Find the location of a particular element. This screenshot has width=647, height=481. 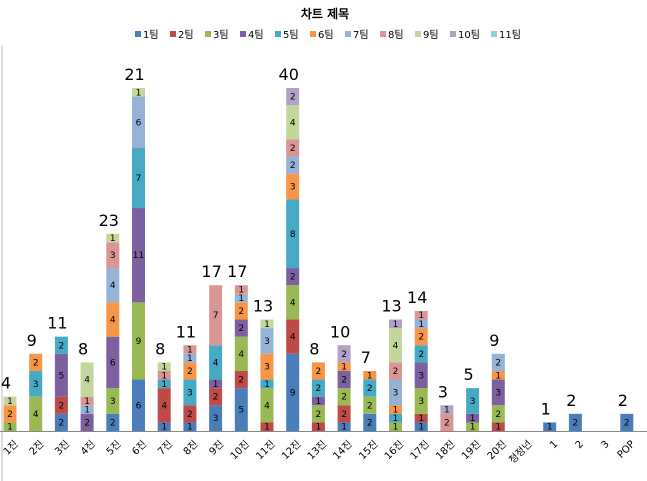

bar-segment-11진-3팀 is located at coordinates (267, 405).